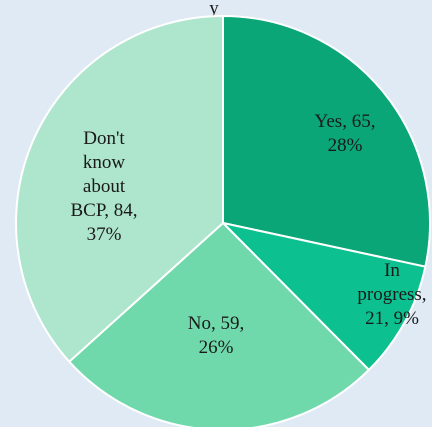 Image resolution: width=432 pixels, height=427 pixels. I want to click on slice-label-yes: Yes, 65, 28%, so click(345, 133).